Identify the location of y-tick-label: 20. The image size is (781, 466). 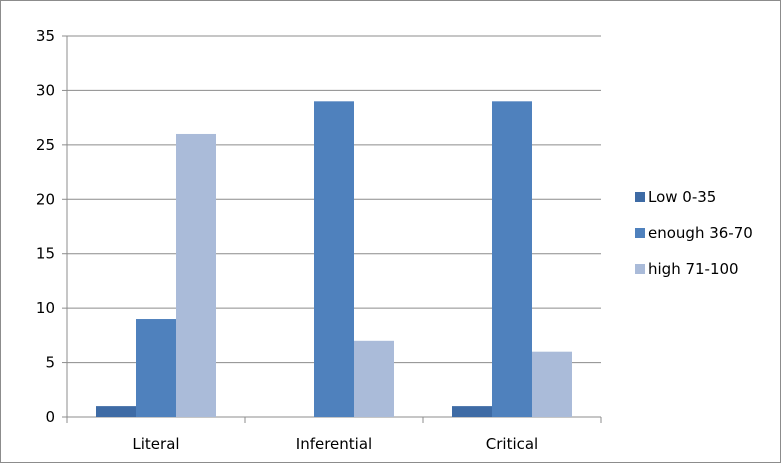
(45, 199).